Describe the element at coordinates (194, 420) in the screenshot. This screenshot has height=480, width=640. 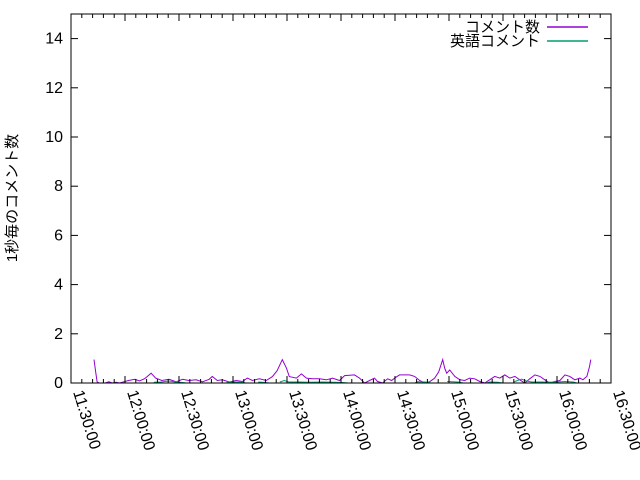
I see `x-tick-label: 12:30:00` at that location.